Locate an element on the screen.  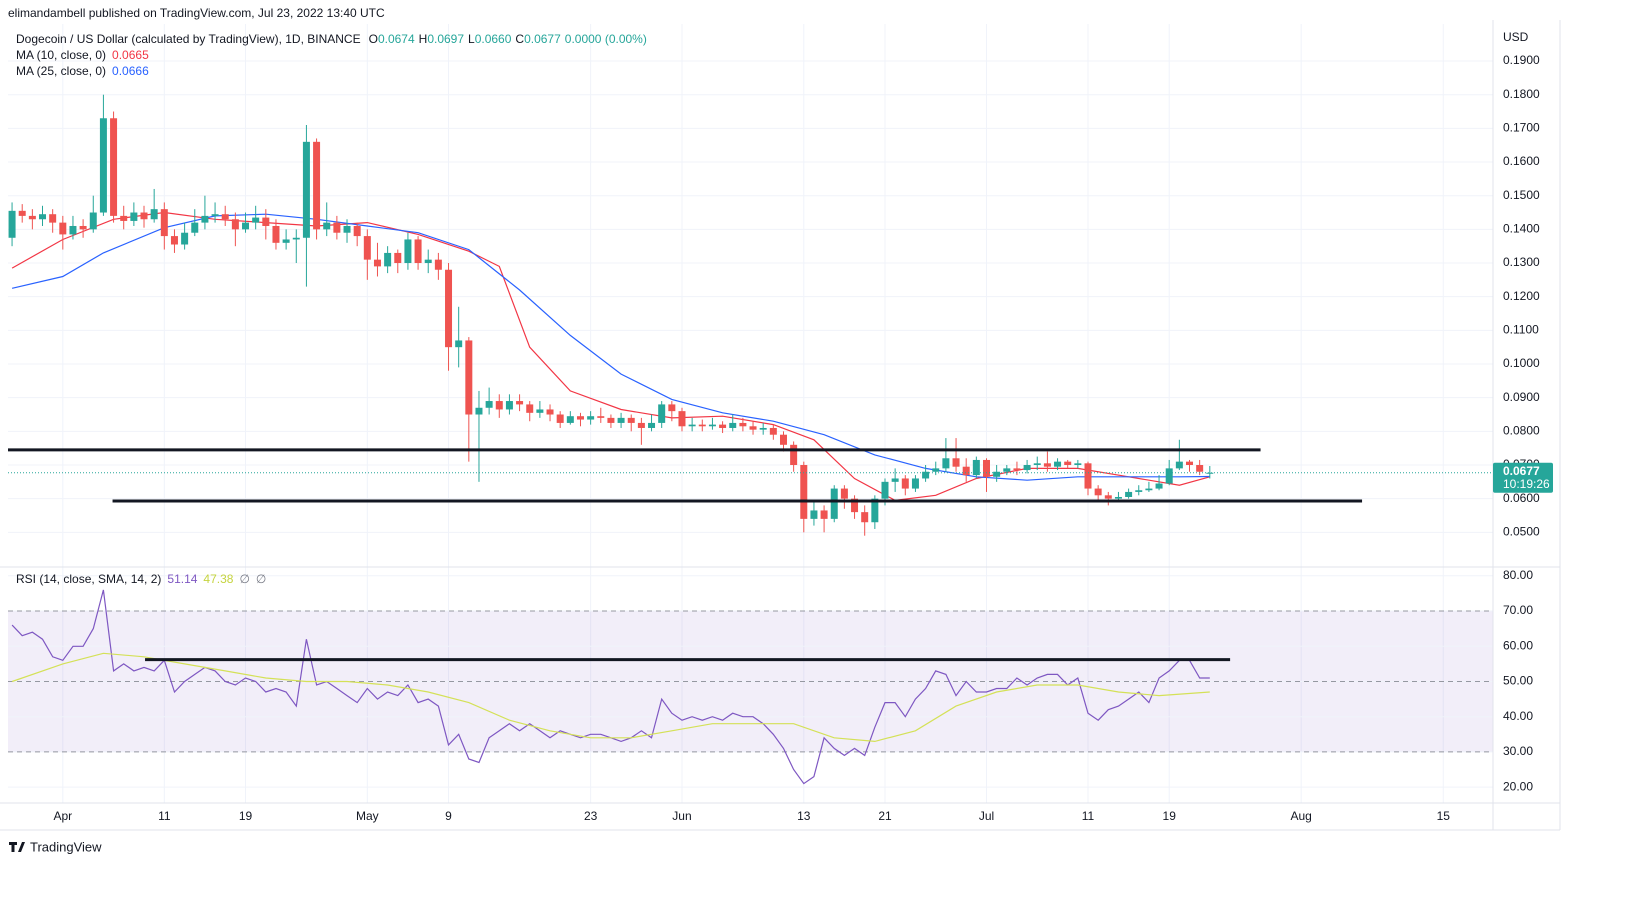
legend-text: 51.14 is located at coordinates (182, 579).